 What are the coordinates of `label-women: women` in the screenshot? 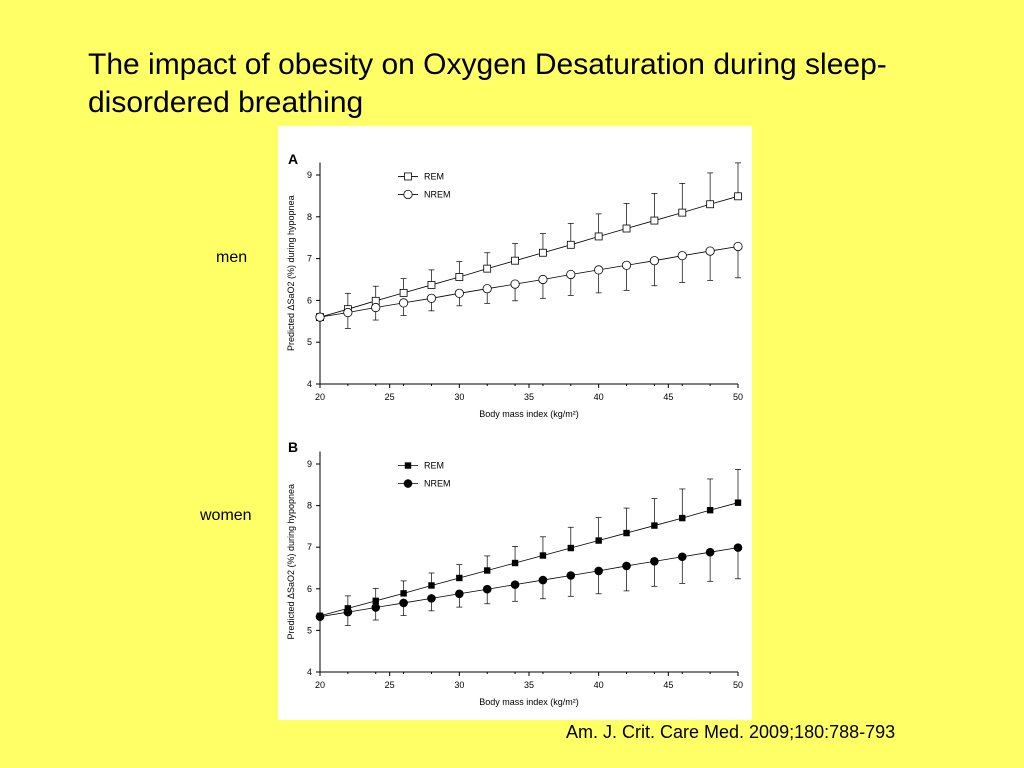 It's located at (226, 515).